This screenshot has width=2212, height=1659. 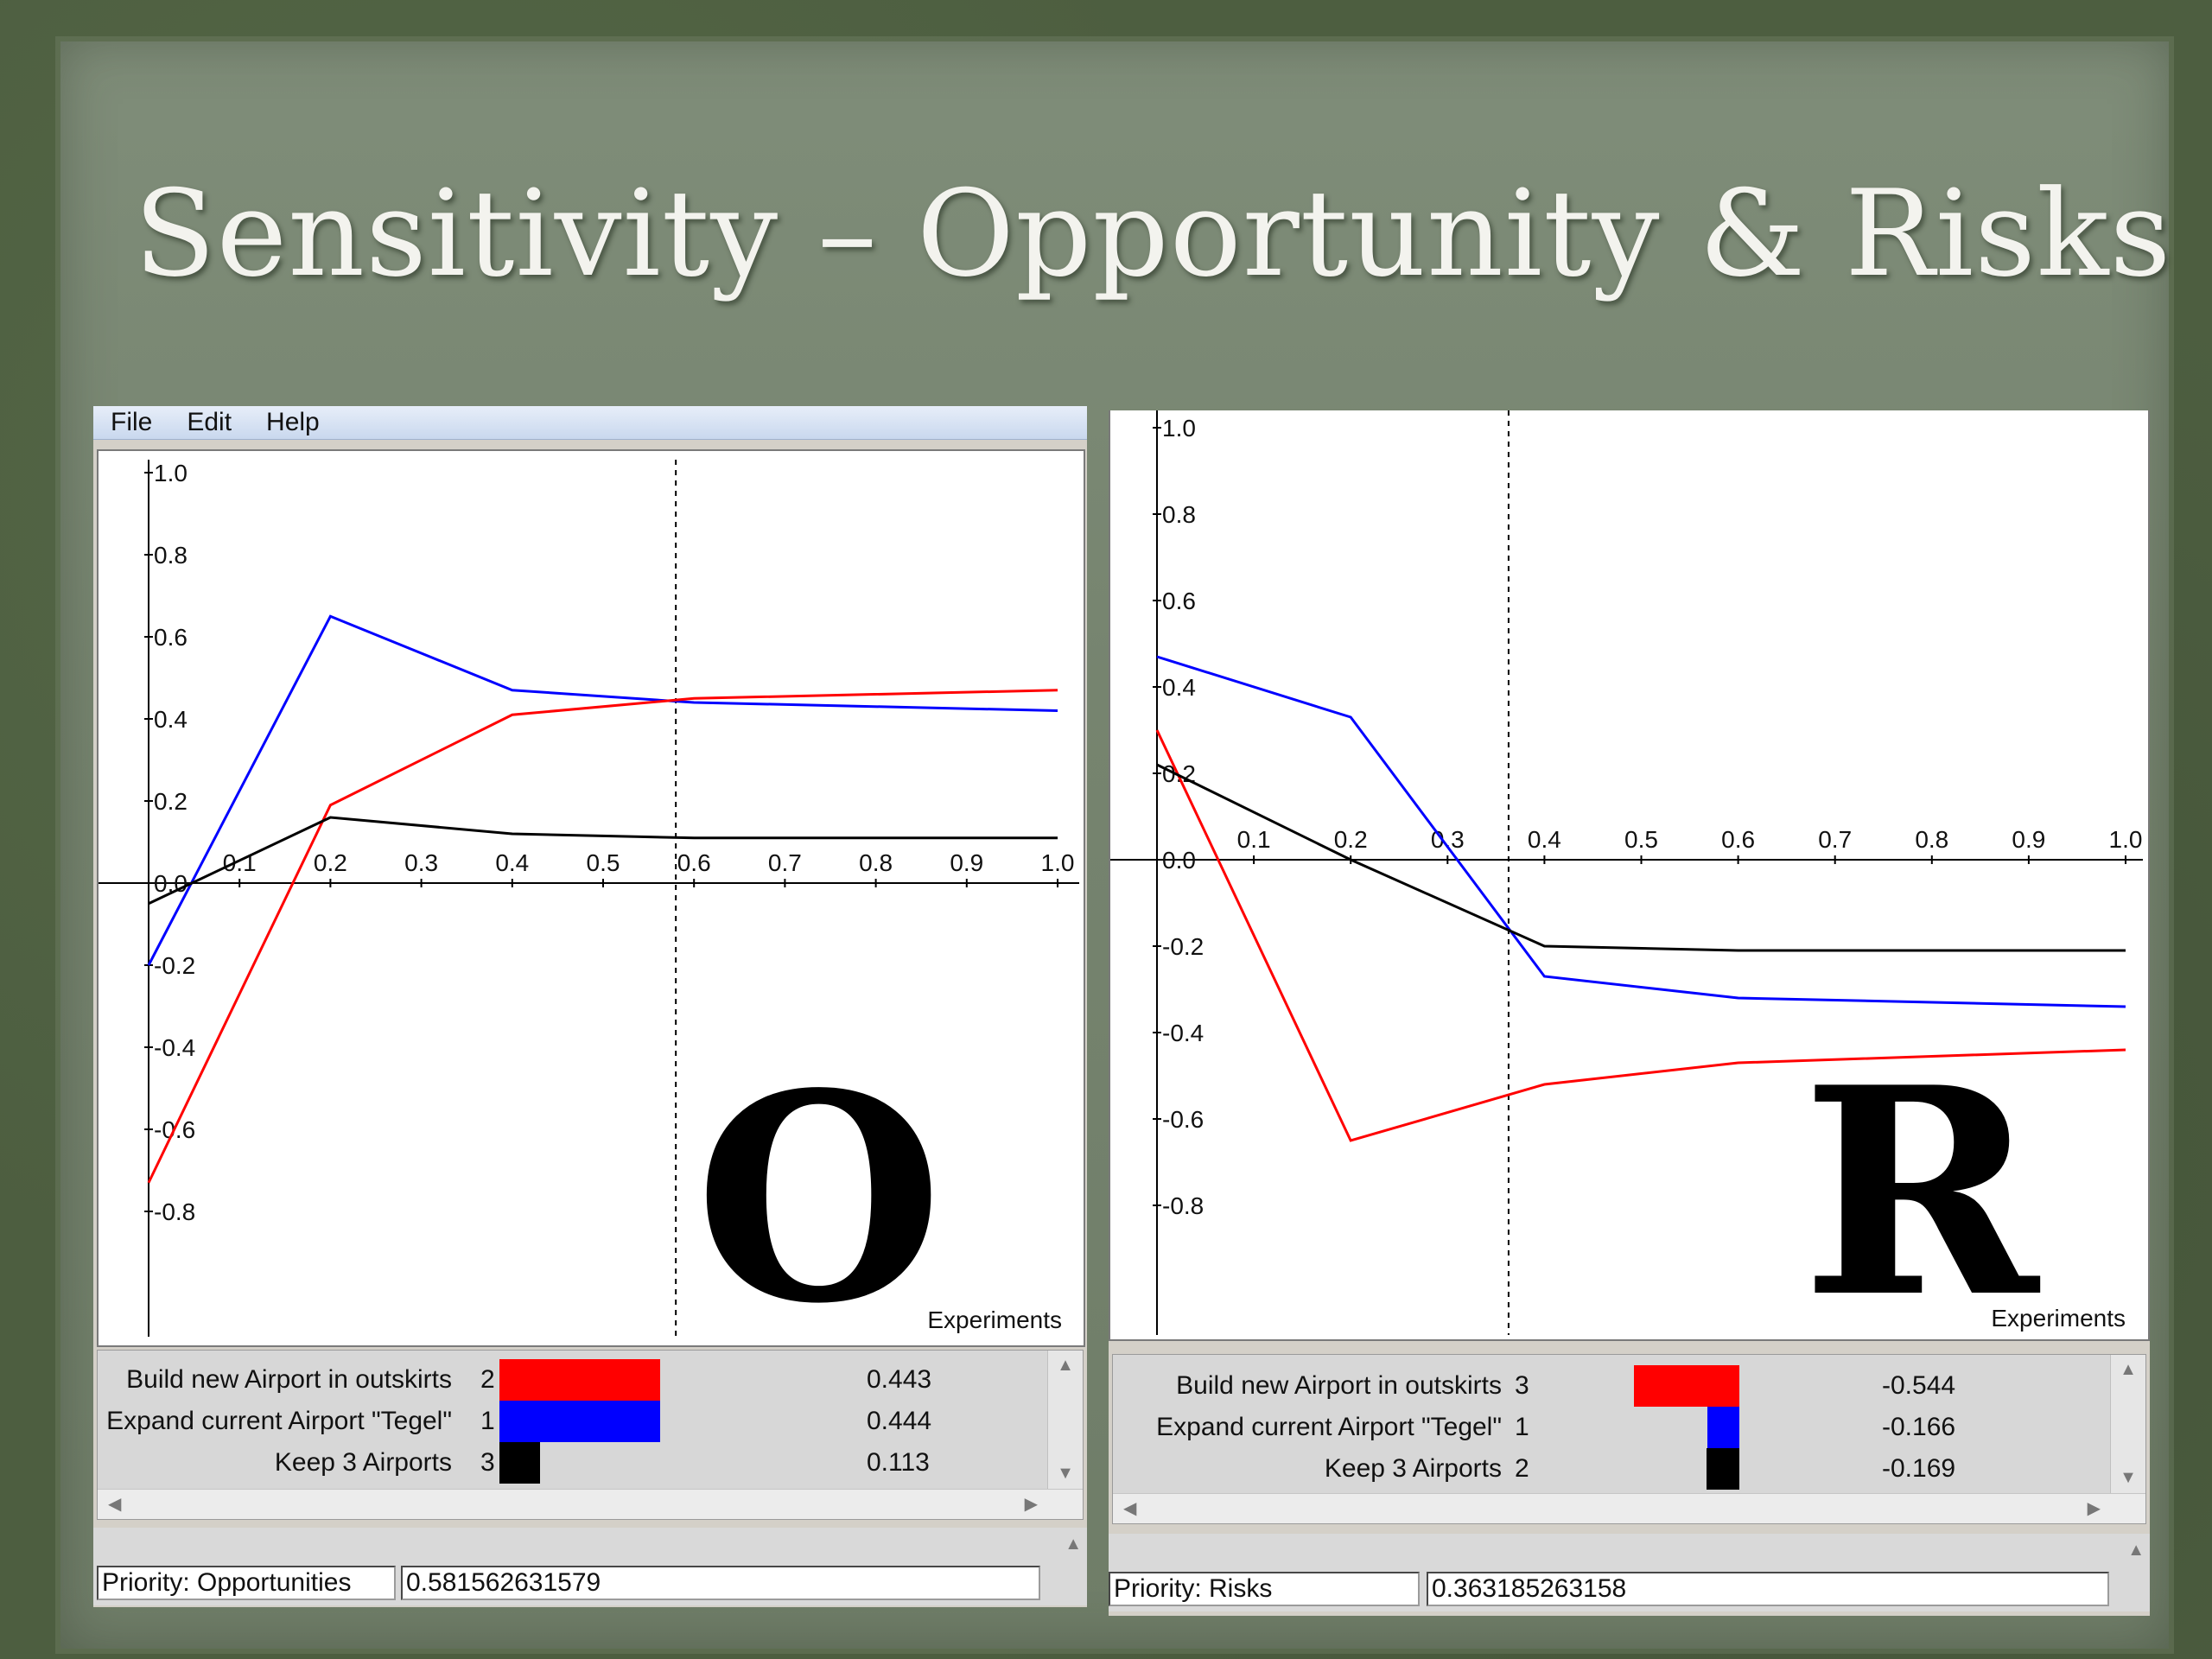 What do you see at coordinates (898, 1462) in the screenshot?
I see `priority-value: 0.113` at bounding box center [898, 1462].